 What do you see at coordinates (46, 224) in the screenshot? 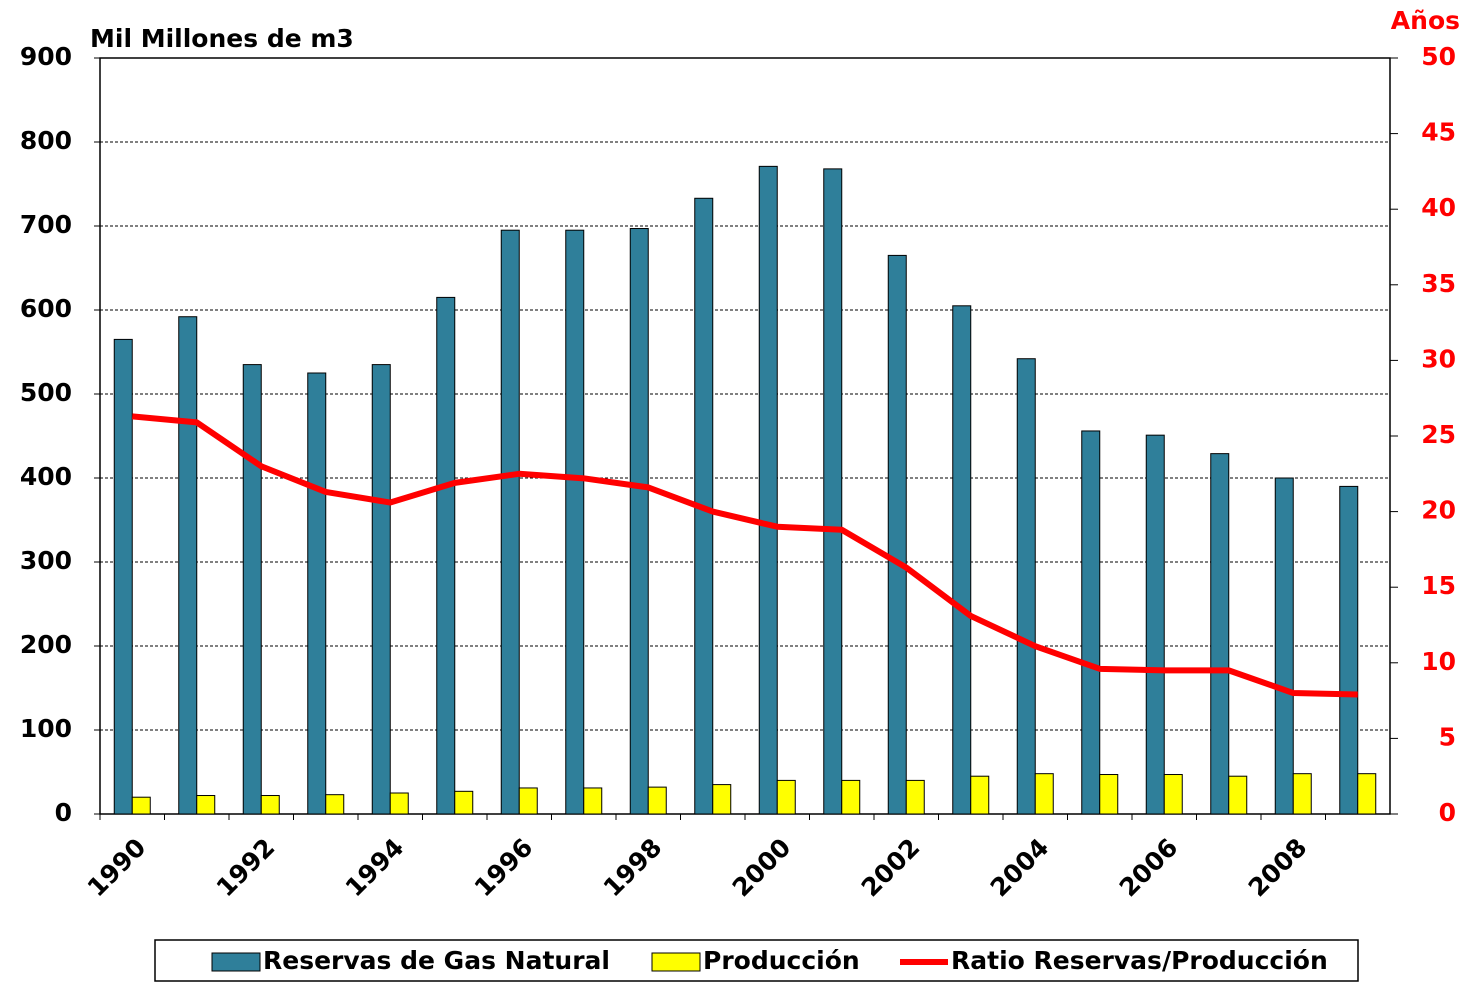
I see `y-tick-label: 700` at bounding box center [46, 224].